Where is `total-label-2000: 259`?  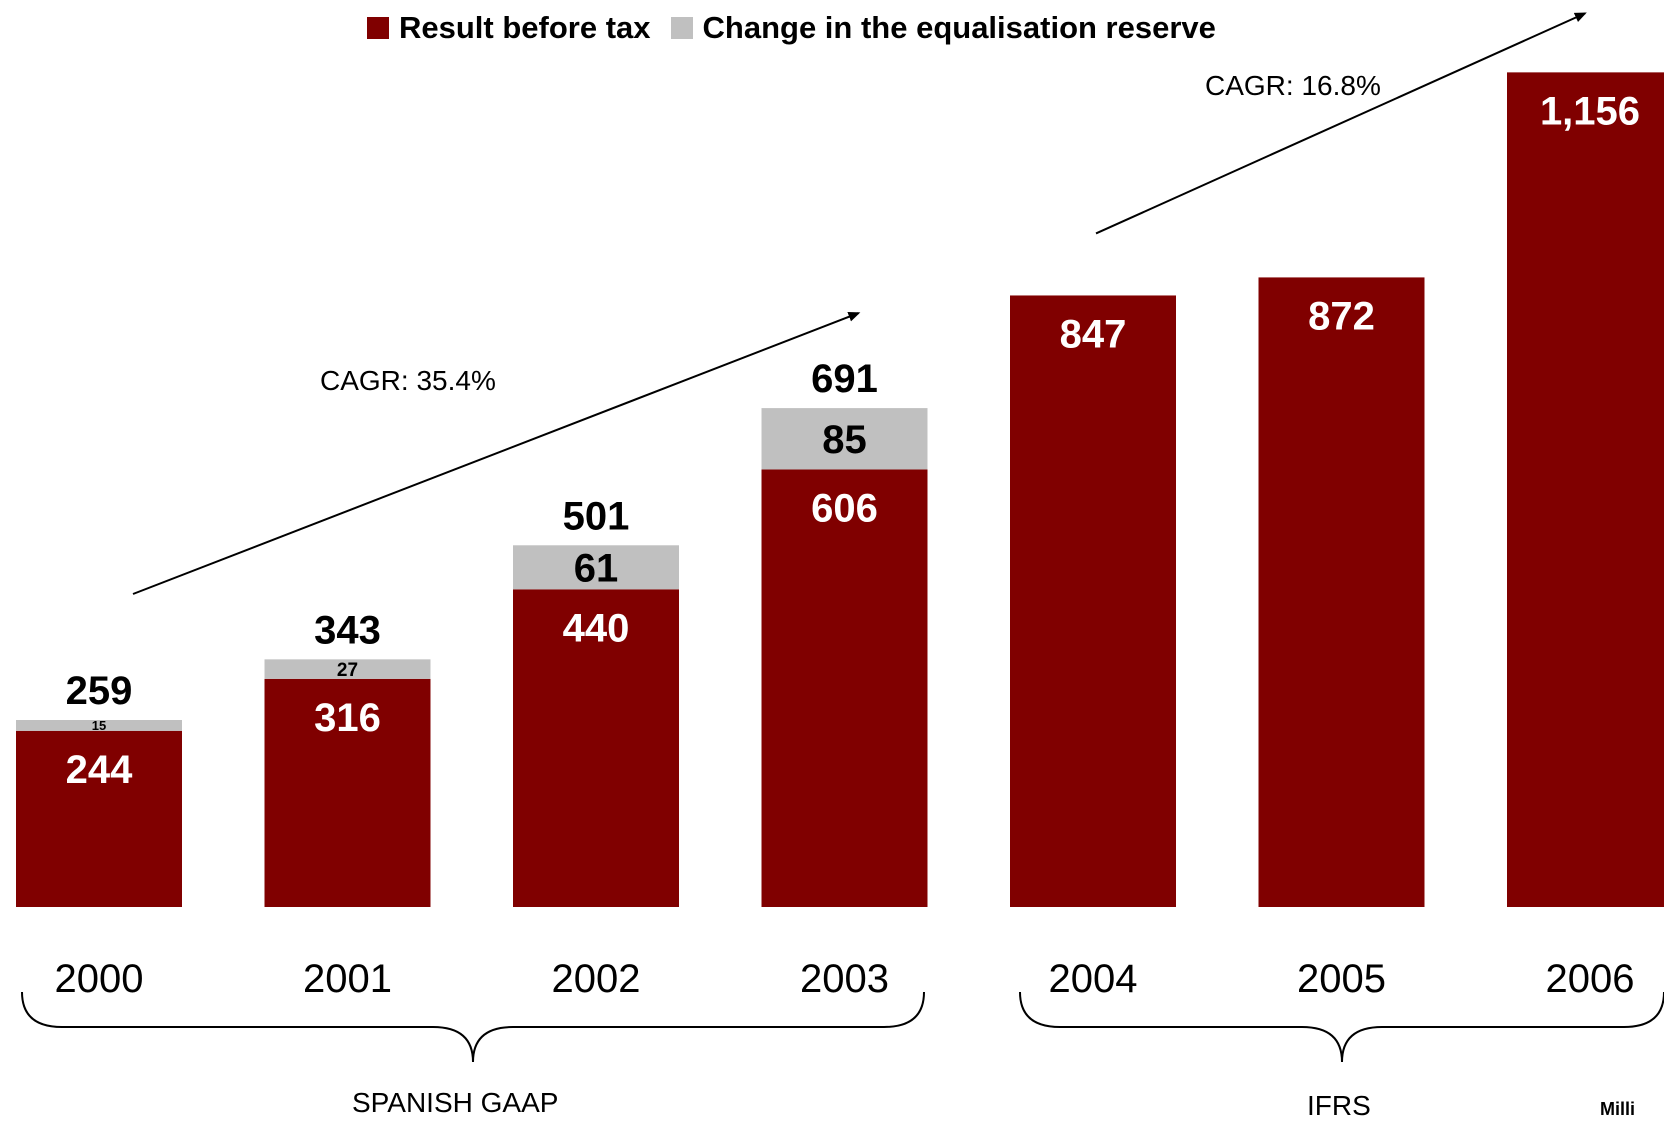 total-label-2000: 259 is located at coordinates (99, 691).